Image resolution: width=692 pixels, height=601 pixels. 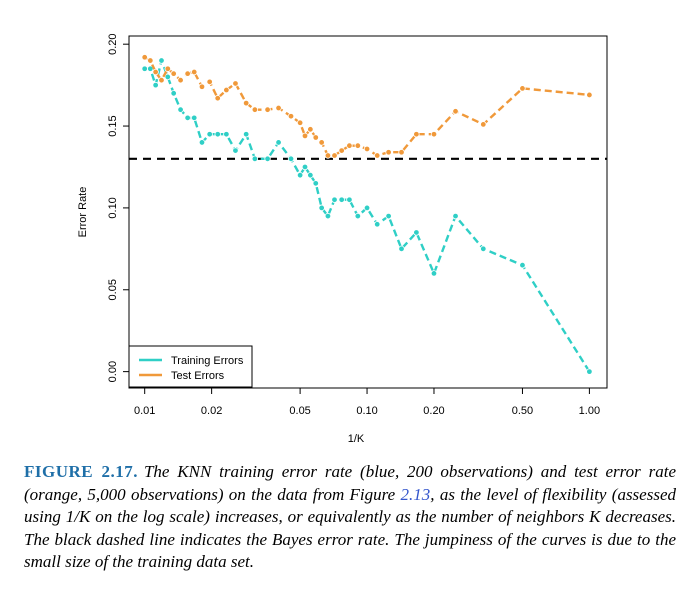 I want to click on y-tick-label: 0.00, so click(x=113, y=371).